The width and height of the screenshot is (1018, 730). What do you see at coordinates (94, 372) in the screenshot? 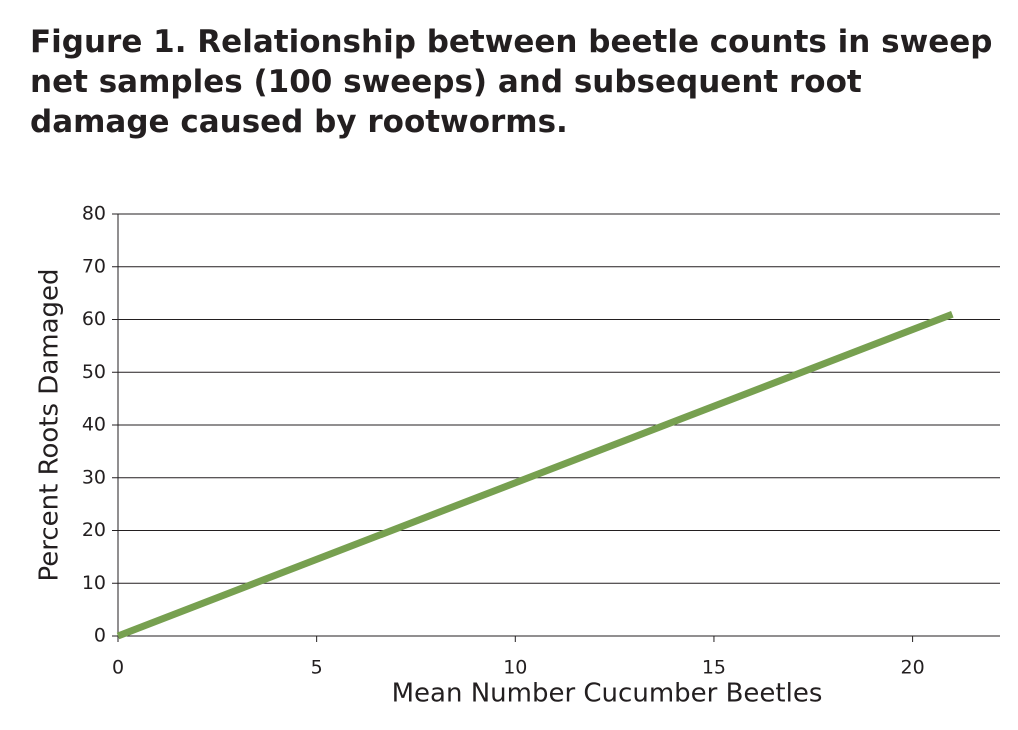
I see `y-tick-label: 50` at bounding box center [94, 372].